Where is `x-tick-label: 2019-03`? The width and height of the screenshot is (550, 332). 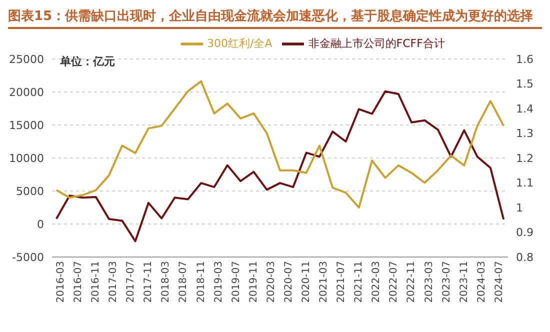
x-tick-label: 2019-03 is located at coordinates (218, 282).